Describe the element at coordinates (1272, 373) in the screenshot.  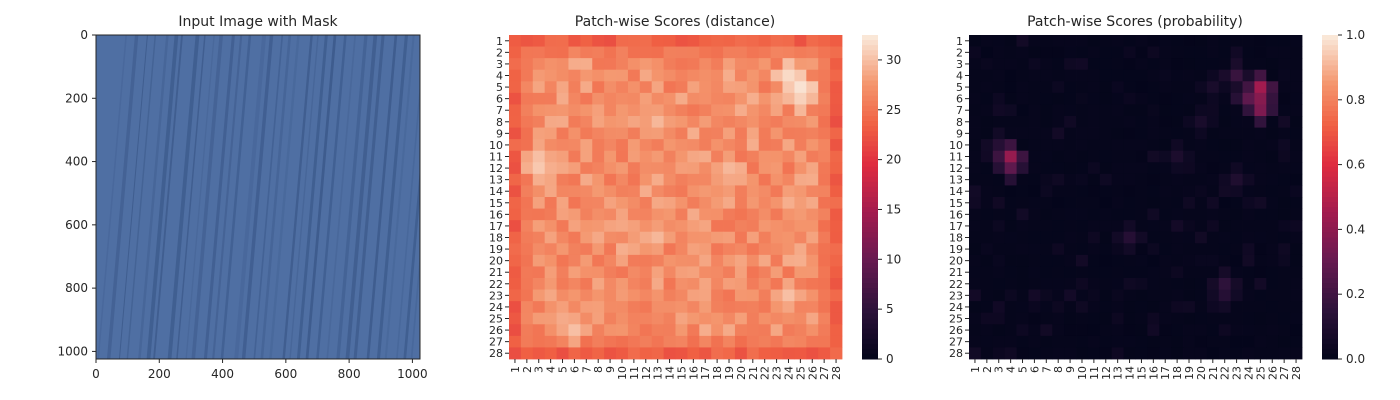
I see `col-tick-label: 26` at that location.